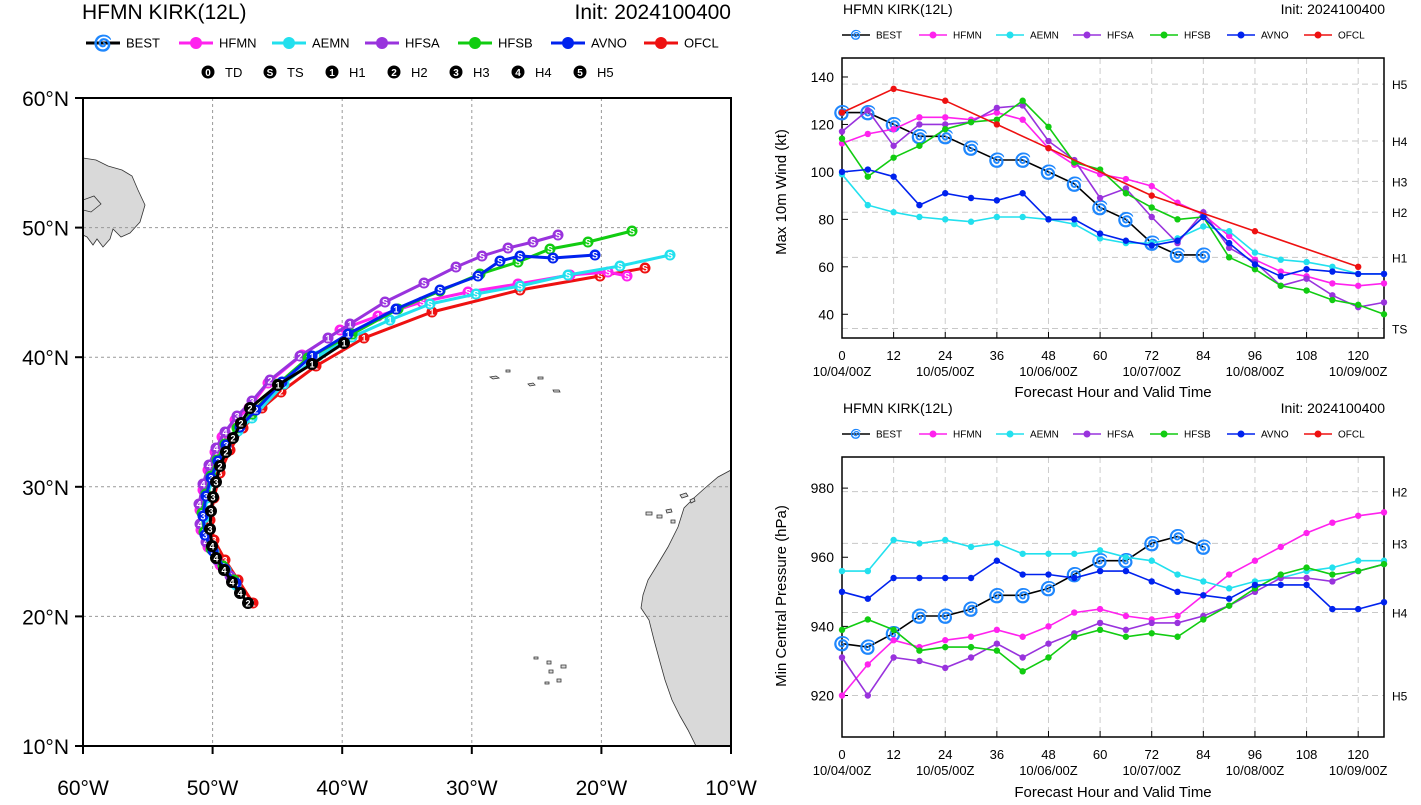 Image resolution: width=1421 pixels, height=805 pixels. I want to click on lon-tick-label: 30°W, so click(472, 788).